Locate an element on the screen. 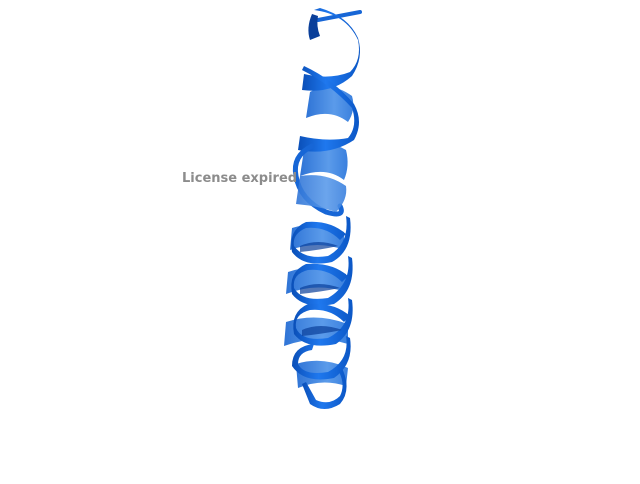 The height and width of the screenshot is (484, 640). license-watermark: License expired is located at coordinates (240, 178).